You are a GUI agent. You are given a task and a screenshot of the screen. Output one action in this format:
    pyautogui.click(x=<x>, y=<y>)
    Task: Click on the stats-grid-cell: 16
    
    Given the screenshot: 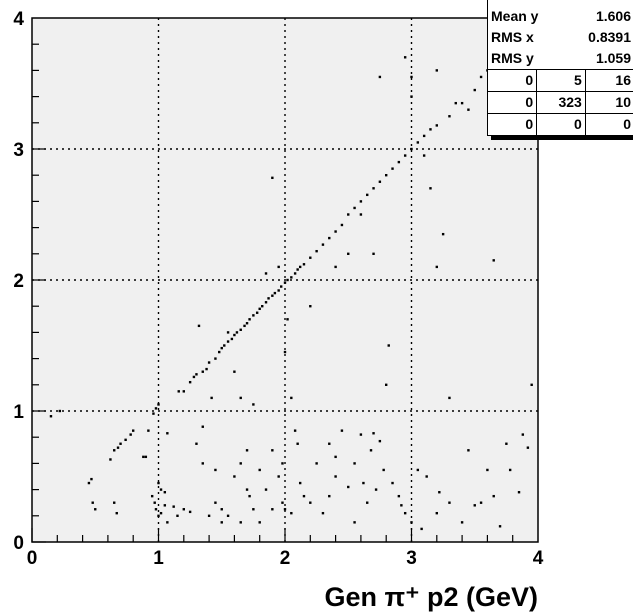 What is the action you would take?
    pyautogui.click(x=609, y=81)
    